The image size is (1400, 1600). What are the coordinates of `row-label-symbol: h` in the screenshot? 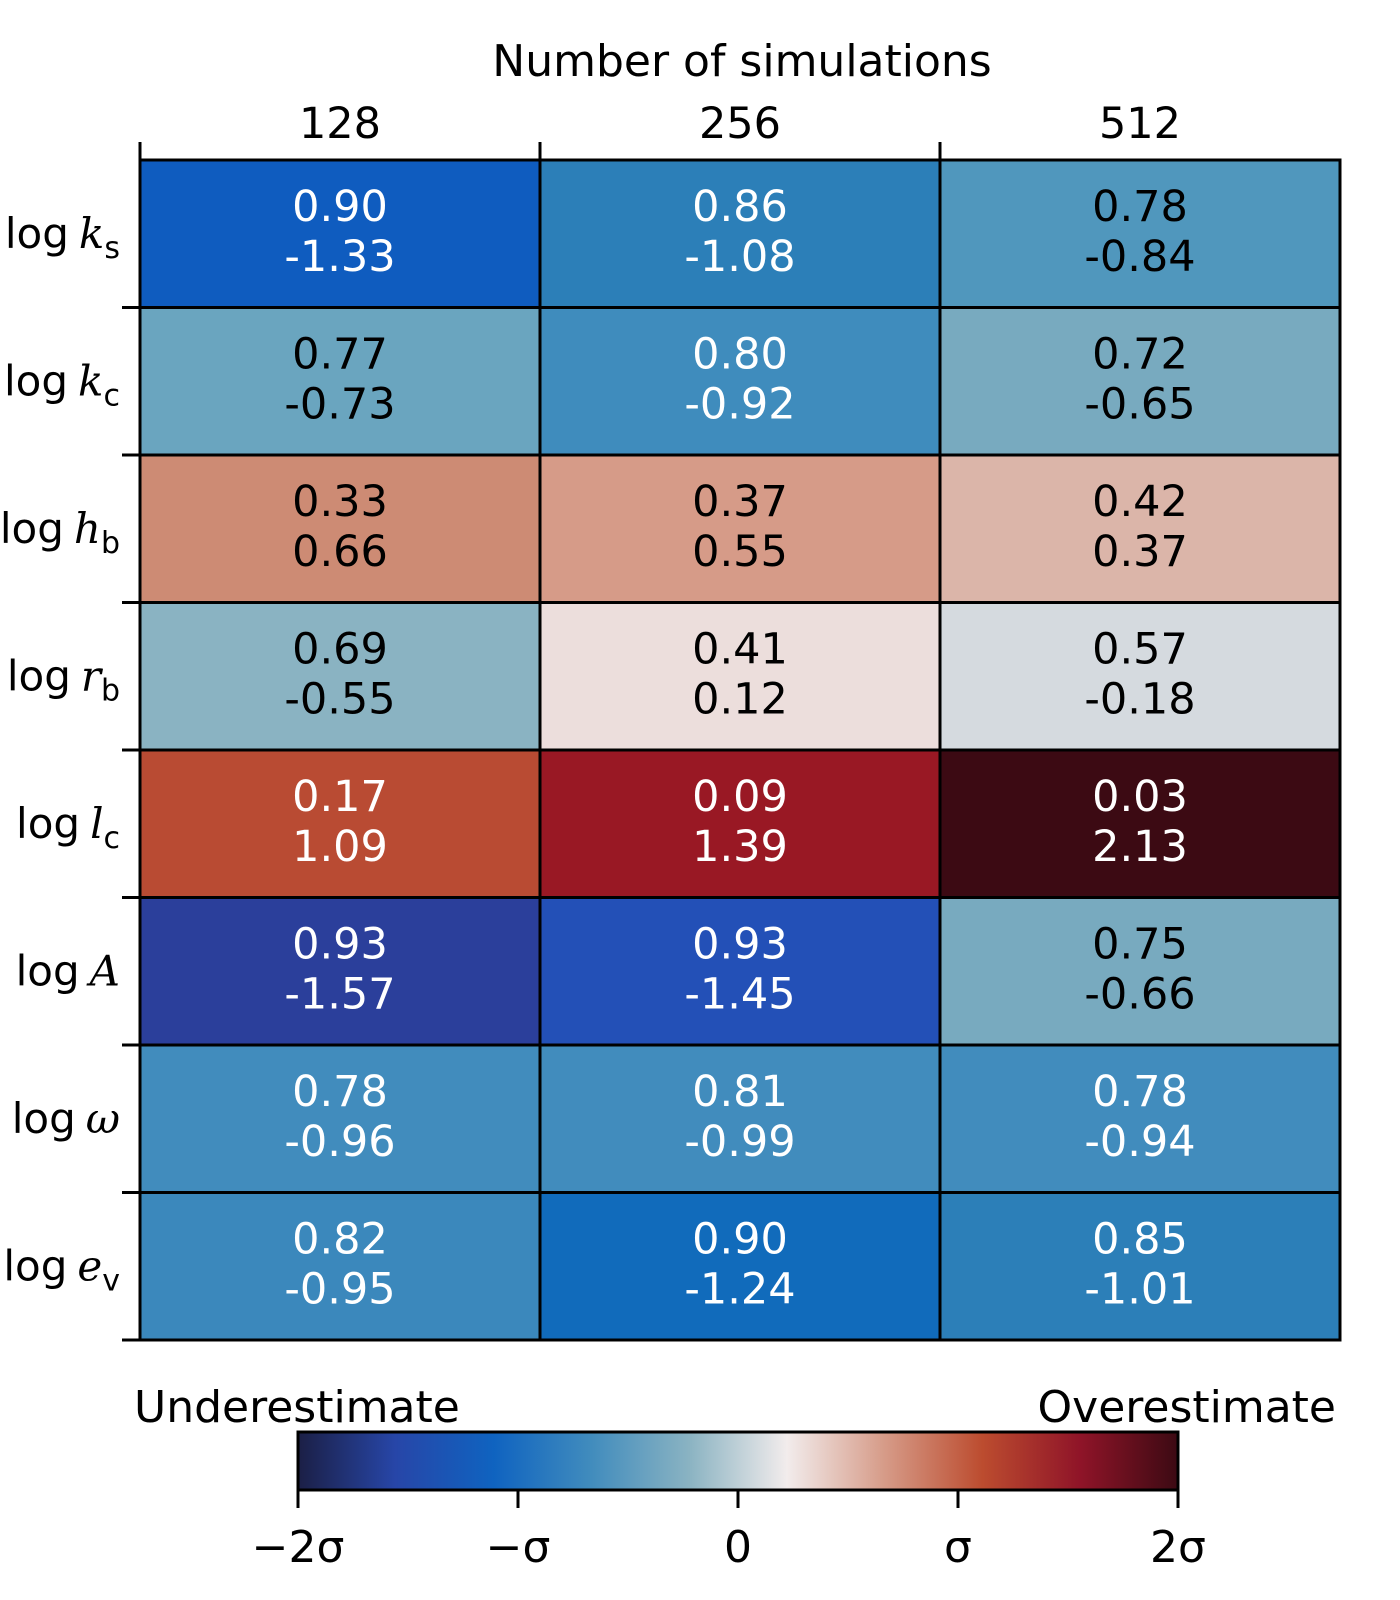 It's located at (87, 528).